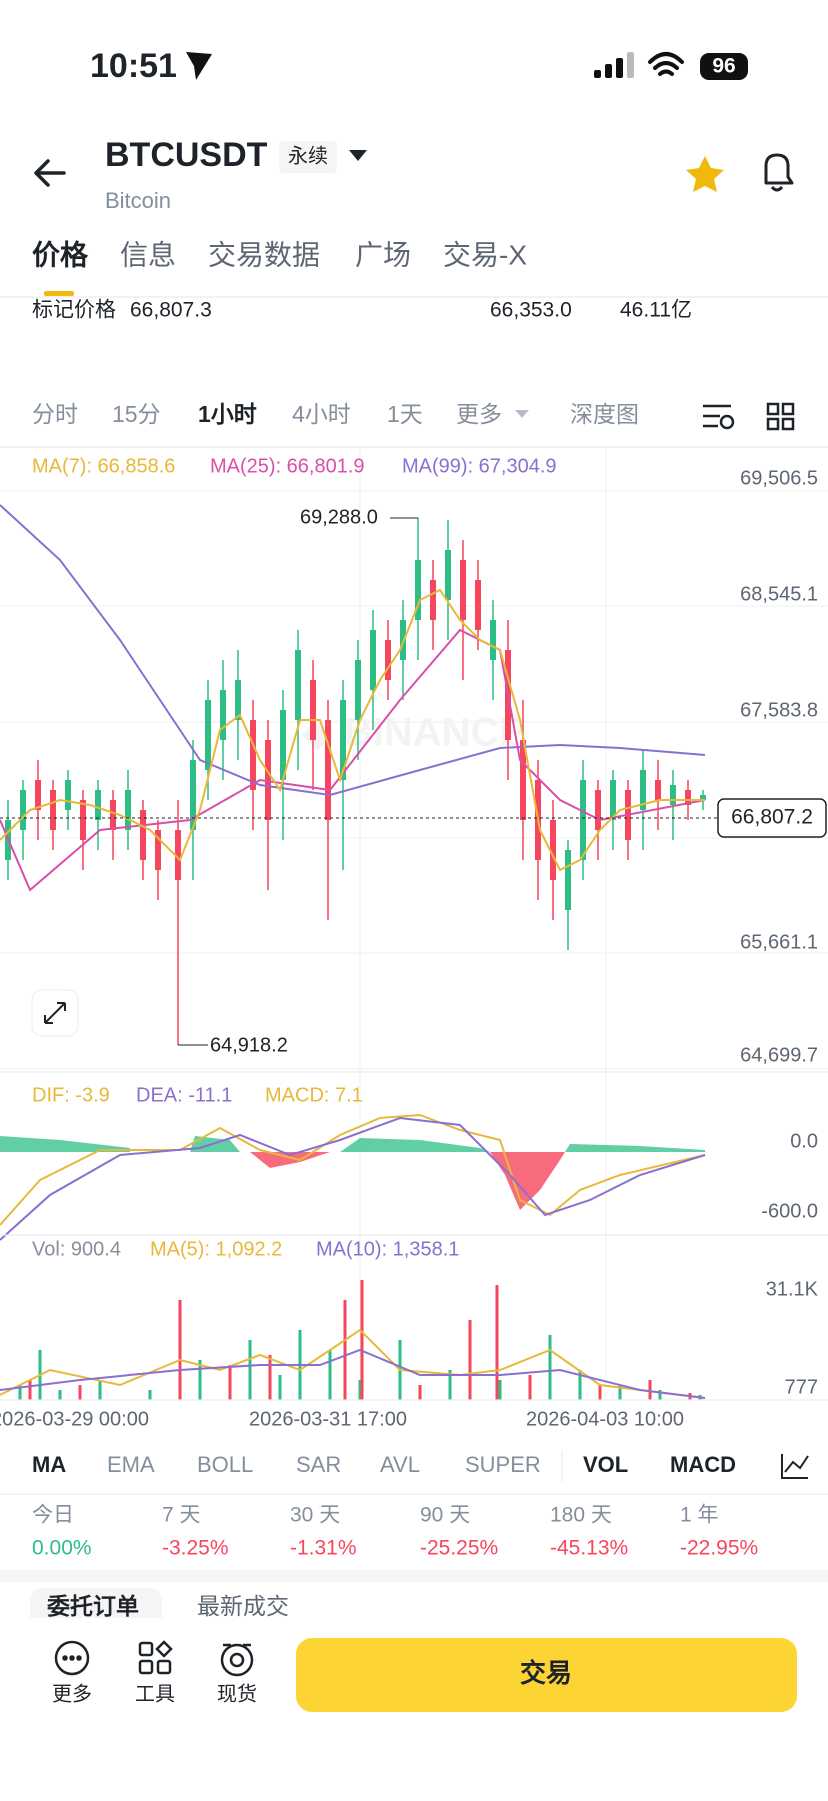  Describe the element at coordinates (383, 254) in the screenshot. I see `tab: 广场` at that location.